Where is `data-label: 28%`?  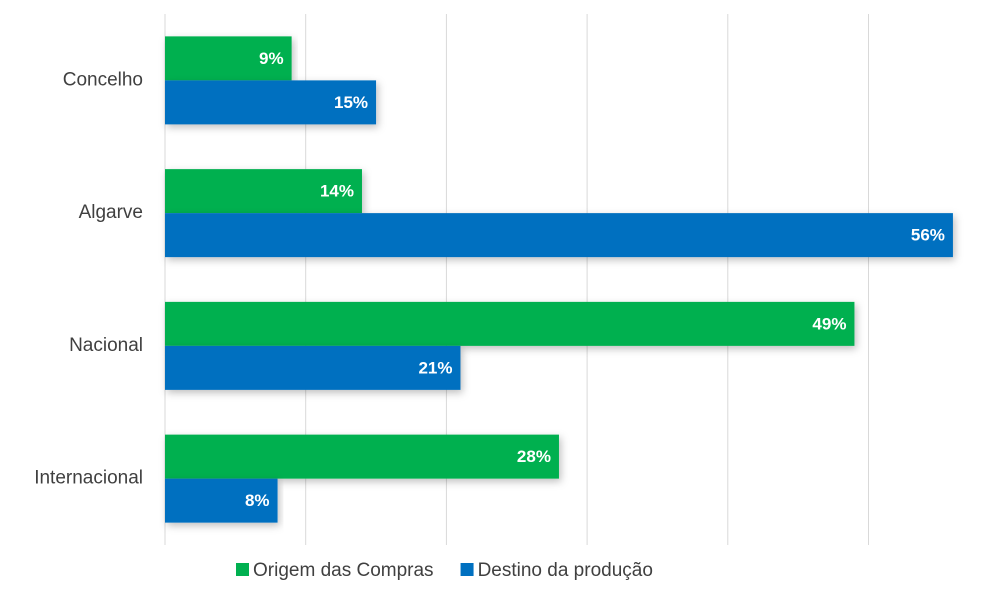 data-label: 28% is located at coordinates (534, 456).